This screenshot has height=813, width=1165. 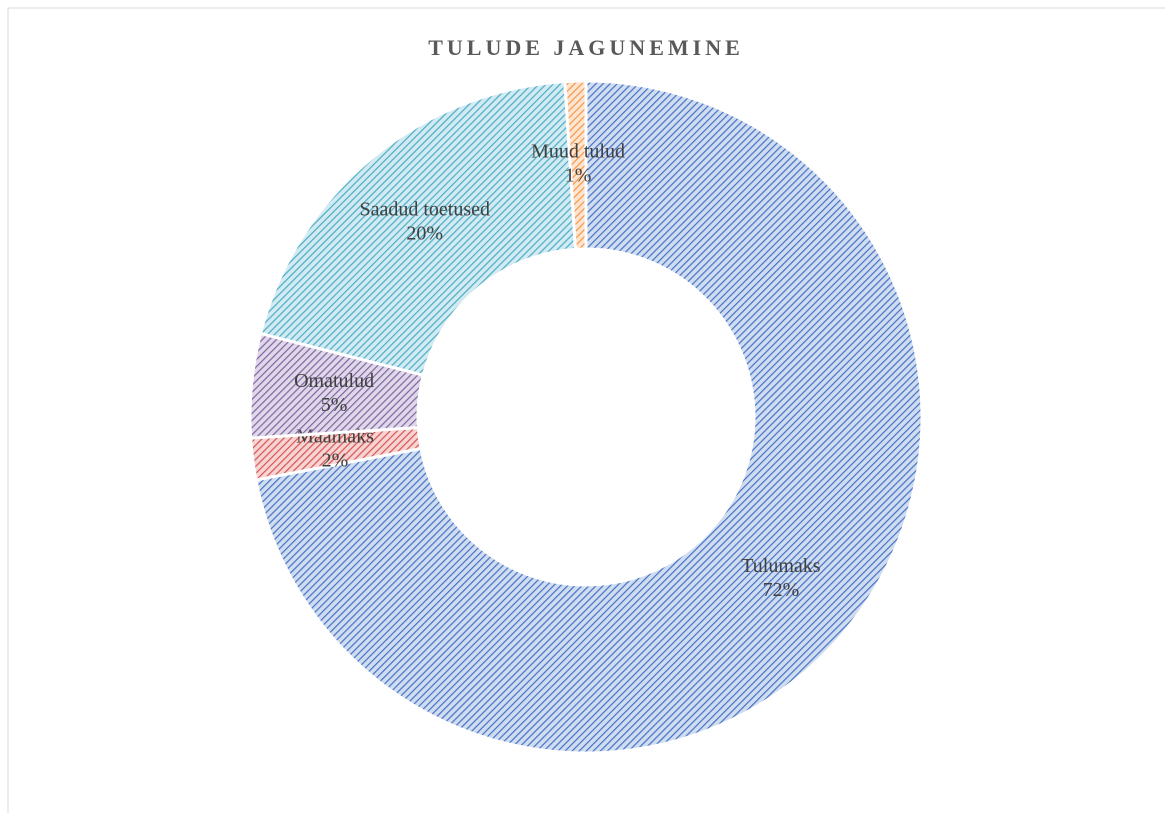 What do you see at coordinates (424, 210) in the screenshot?
I see `slice-category-label: Saadud toetused` at bounding box center [424, 210].